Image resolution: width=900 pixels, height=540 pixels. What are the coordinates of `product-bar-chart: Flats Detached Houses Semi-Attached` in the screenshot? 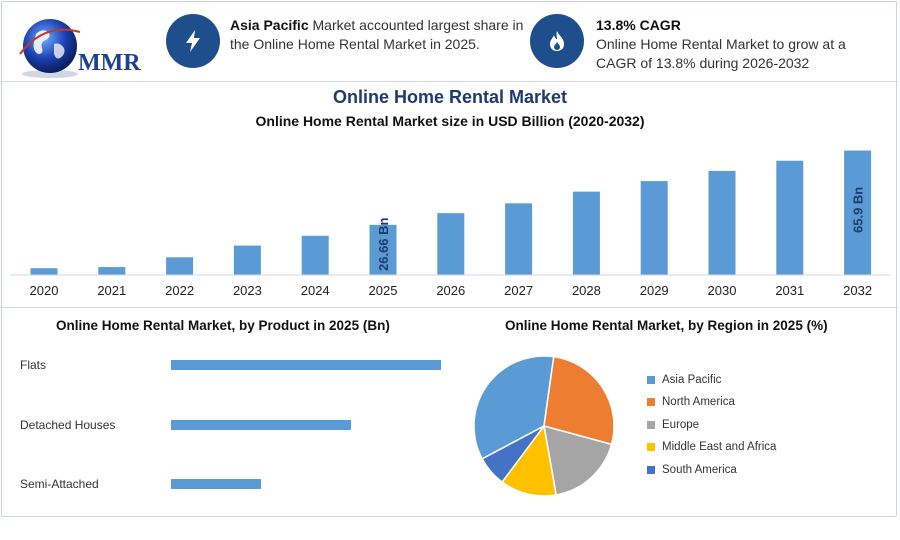 It's located at (230, 424).